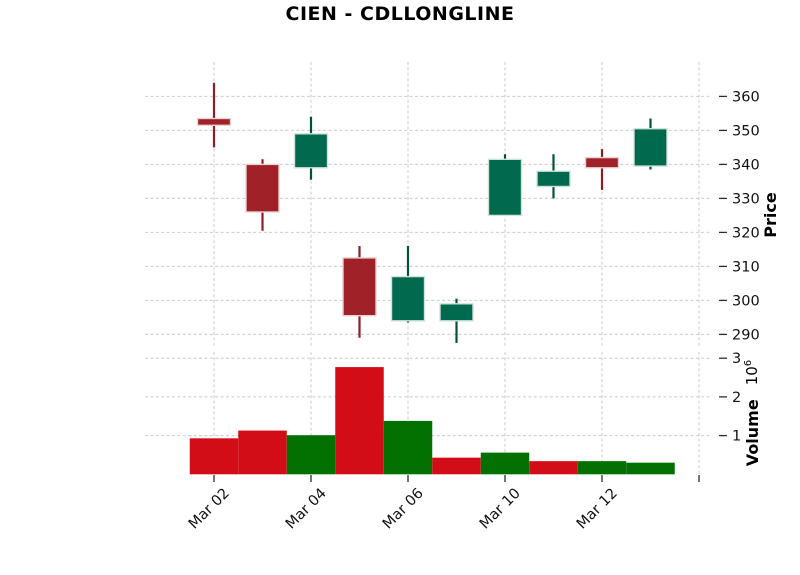 The width and height of the screenshot is (800, 575). I want to click on date-tick-label: Mar 10, so click(500, 509).